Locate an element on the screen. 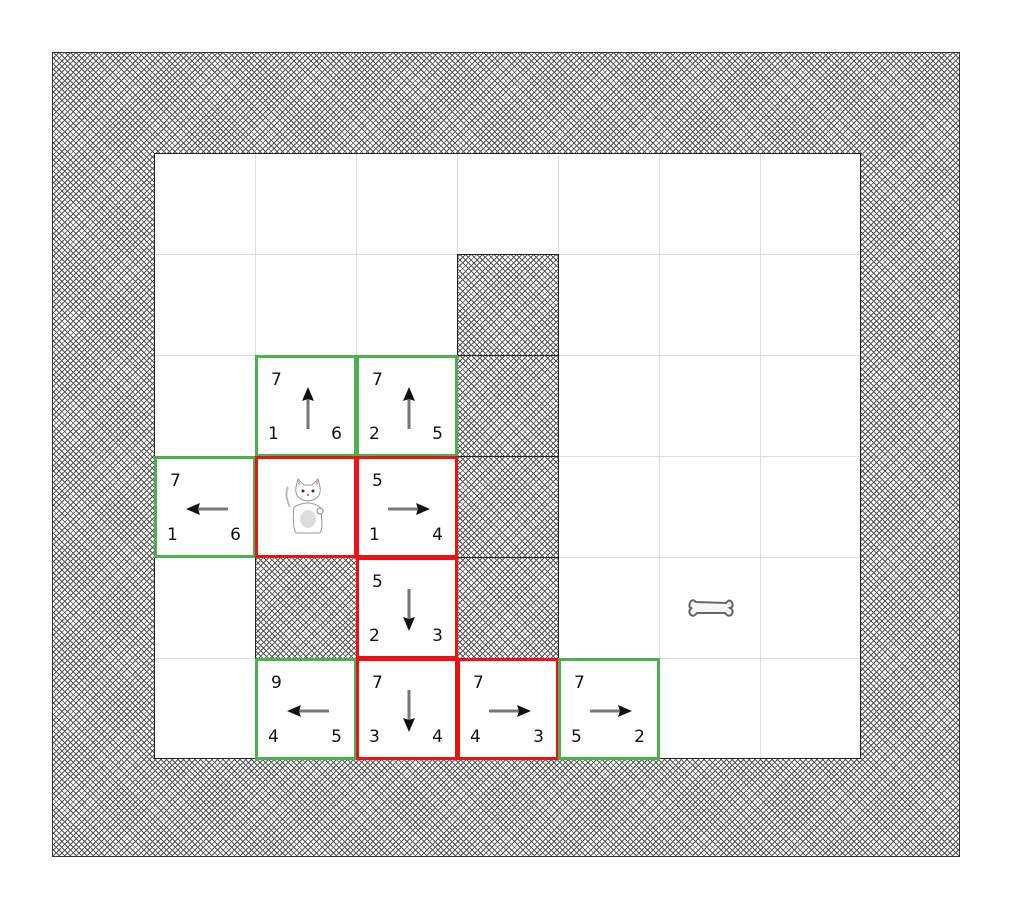  closed-cell: 7 4 3 is located at coordinates (508, 709).